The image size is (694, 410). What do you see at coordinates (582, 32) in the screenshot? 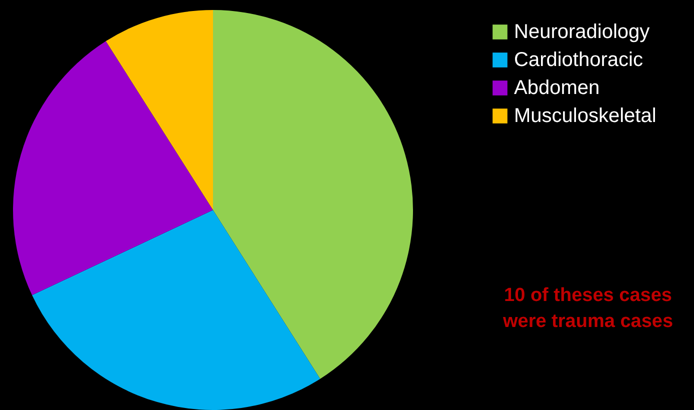
I see `legend-label: Neuroradiology` at bounding box center [582, 32].